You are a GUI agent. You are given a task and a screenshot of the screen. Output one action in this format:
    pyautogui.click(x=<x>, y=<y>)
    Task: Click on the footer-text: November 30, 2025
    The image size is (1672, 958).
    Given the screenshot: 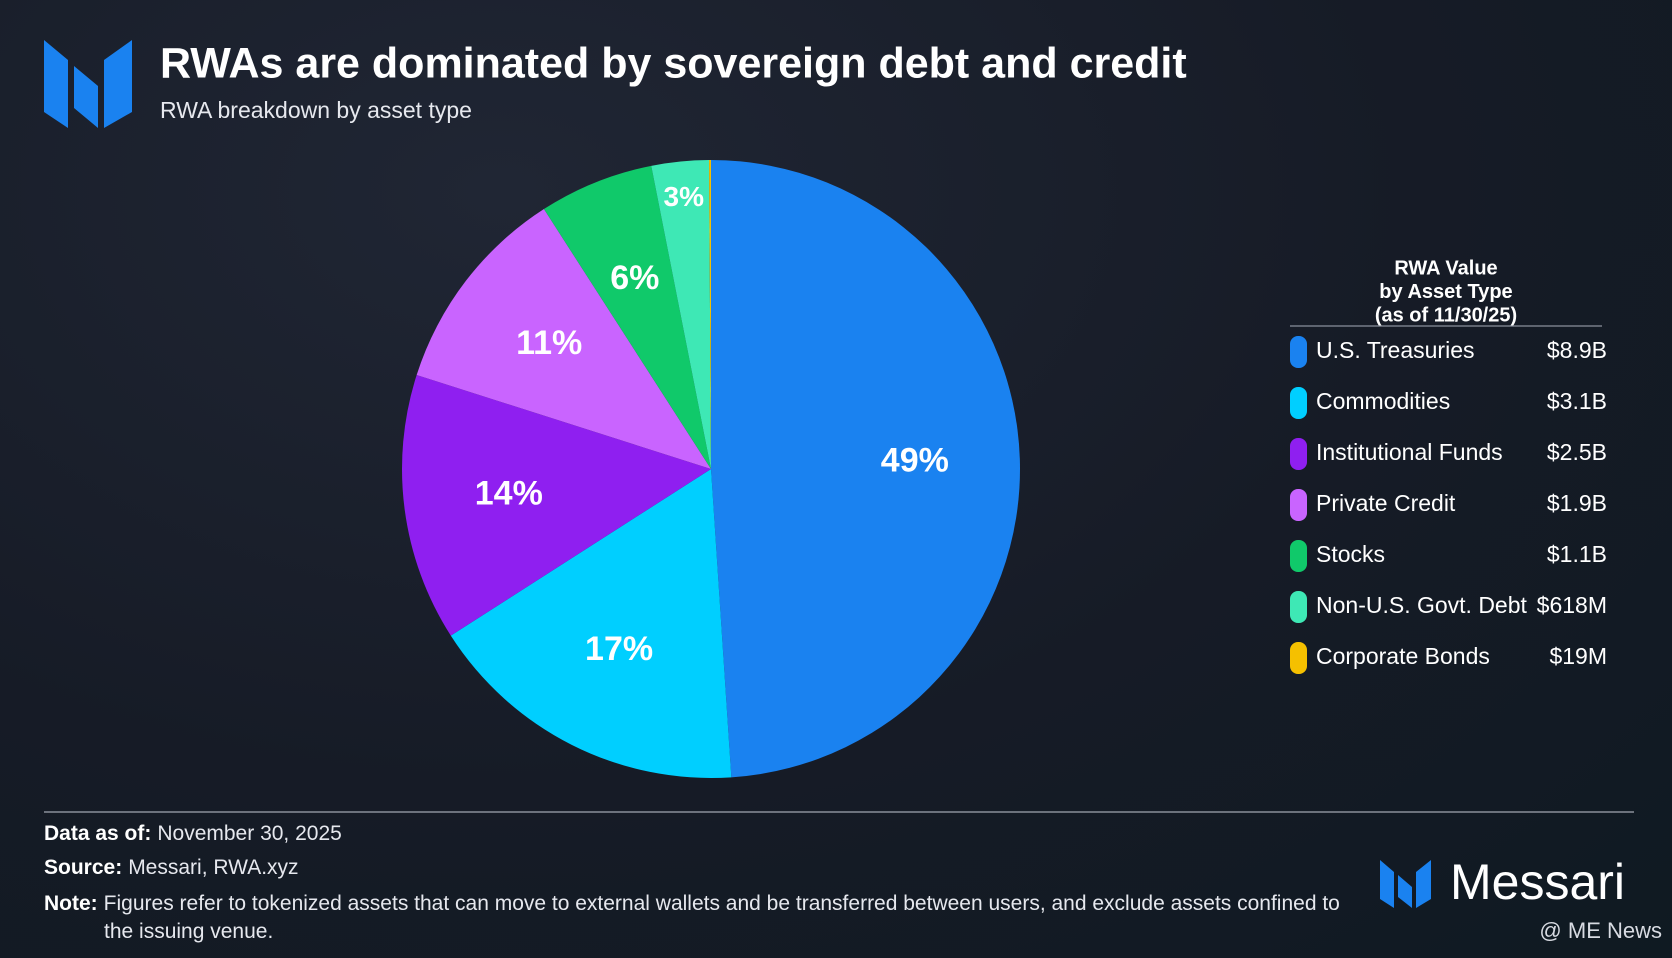 What is the action you would take?
    pyautogui.click(x=249, y=833)
    